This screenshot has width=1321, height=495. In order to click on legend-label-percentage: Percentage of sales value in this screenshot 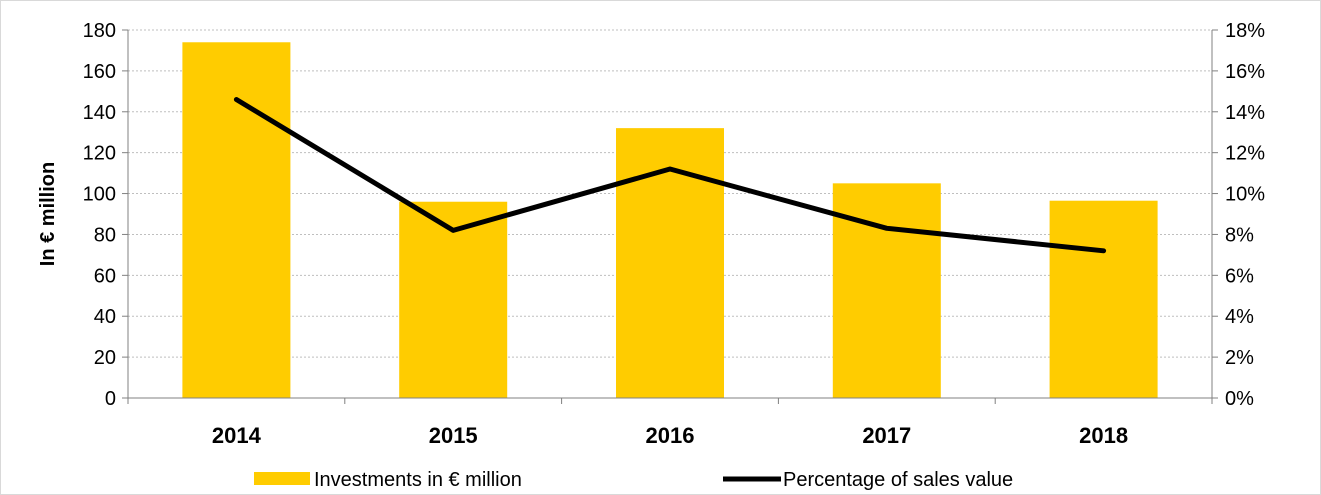, I will do `click(898, 480)`.